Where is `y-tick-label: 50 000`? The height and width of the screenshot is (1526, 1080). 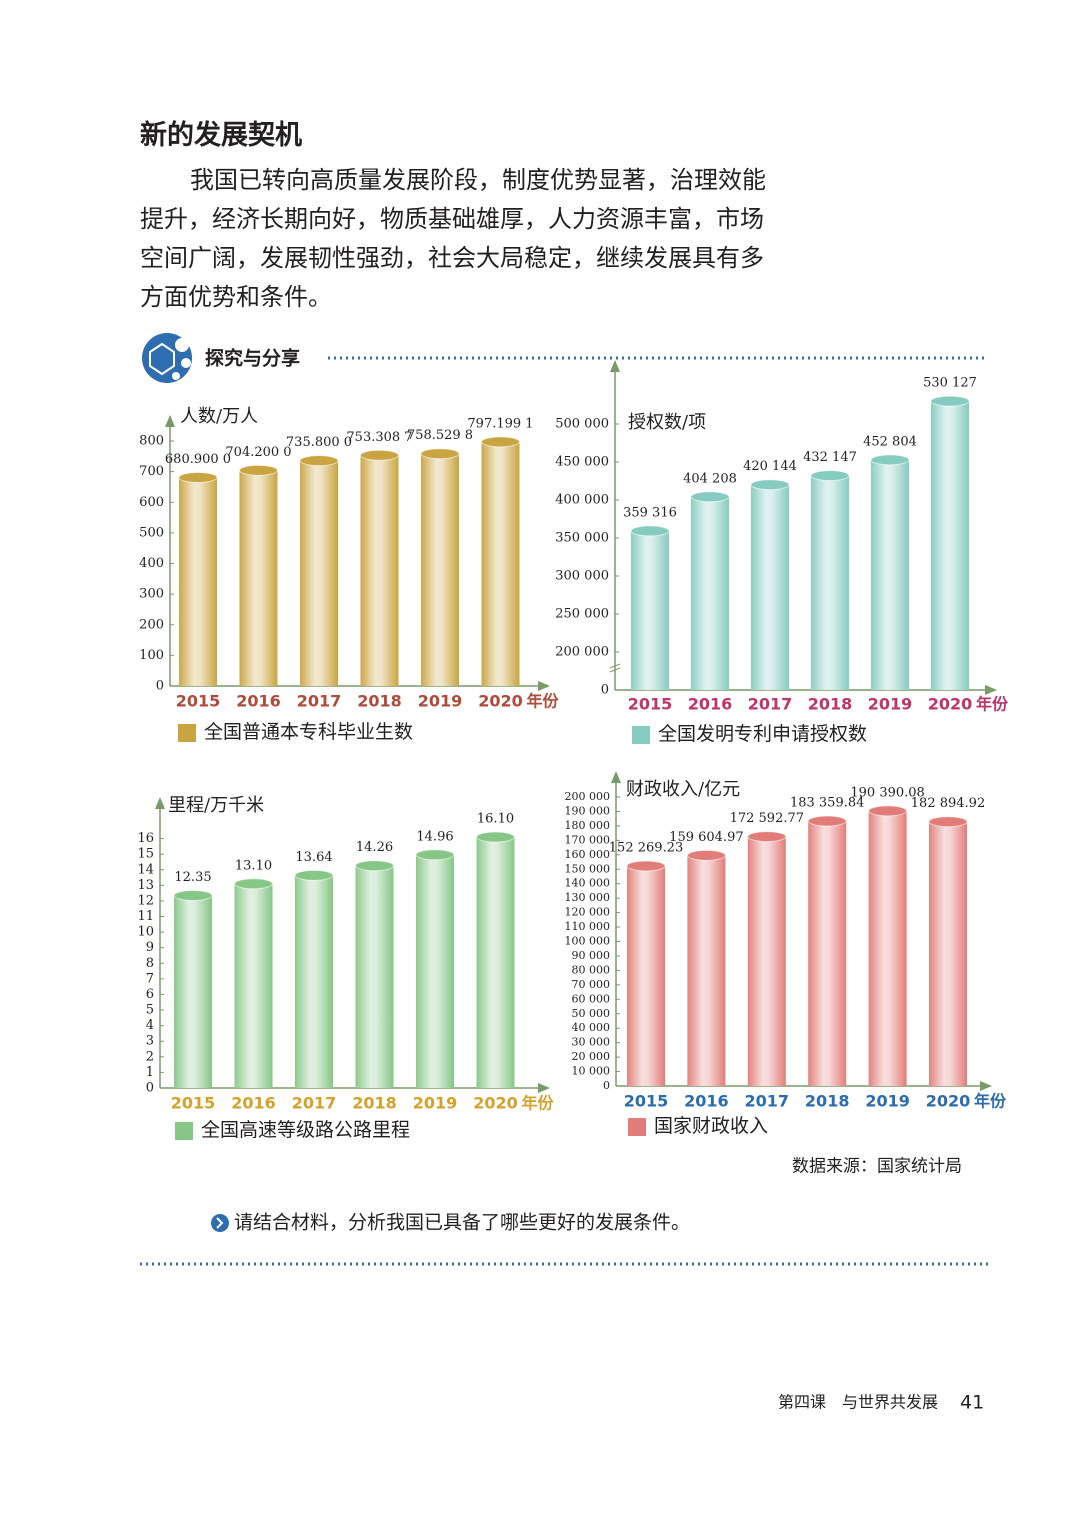 y-tick-label: 50 000 is located at coordinates (591, 1013).